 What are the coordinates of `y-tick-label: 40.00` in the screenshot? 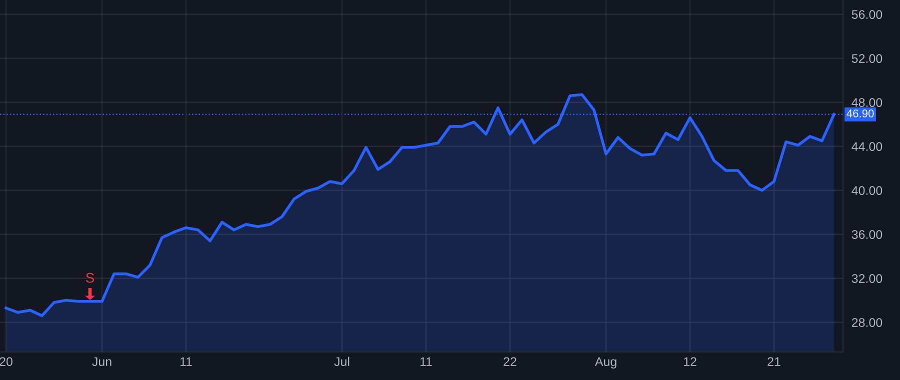 It's located at (867, 190).